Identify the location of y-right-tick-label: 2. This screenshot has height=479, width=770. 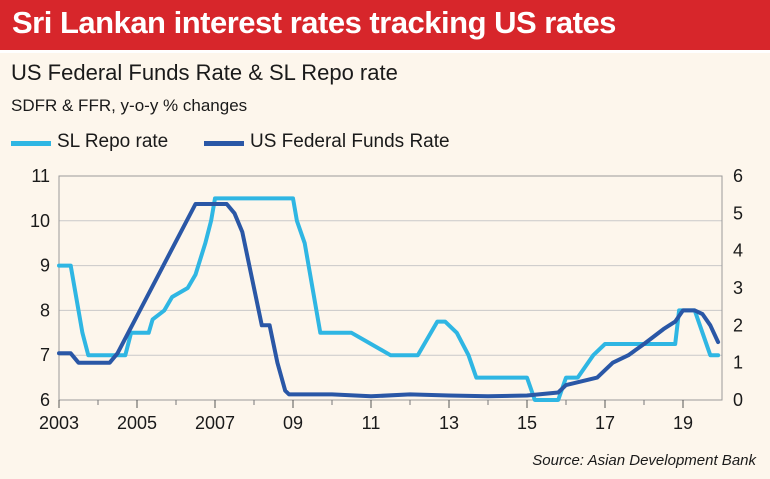
(738, 325).